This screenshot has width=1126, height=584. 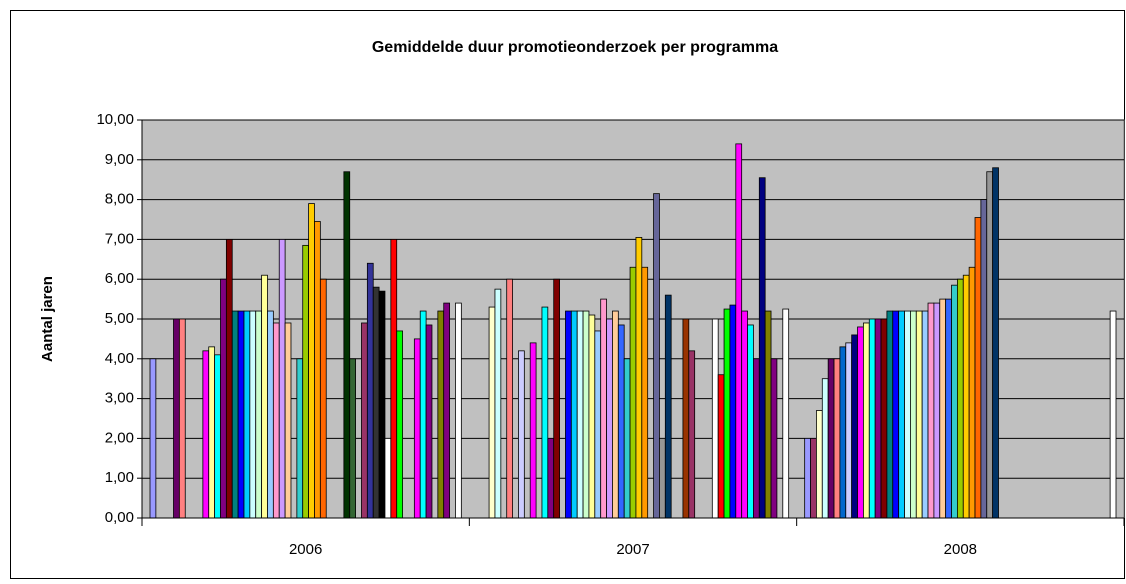 I want to click on y-tick-label: 9,00, so click(x=119, y=159).